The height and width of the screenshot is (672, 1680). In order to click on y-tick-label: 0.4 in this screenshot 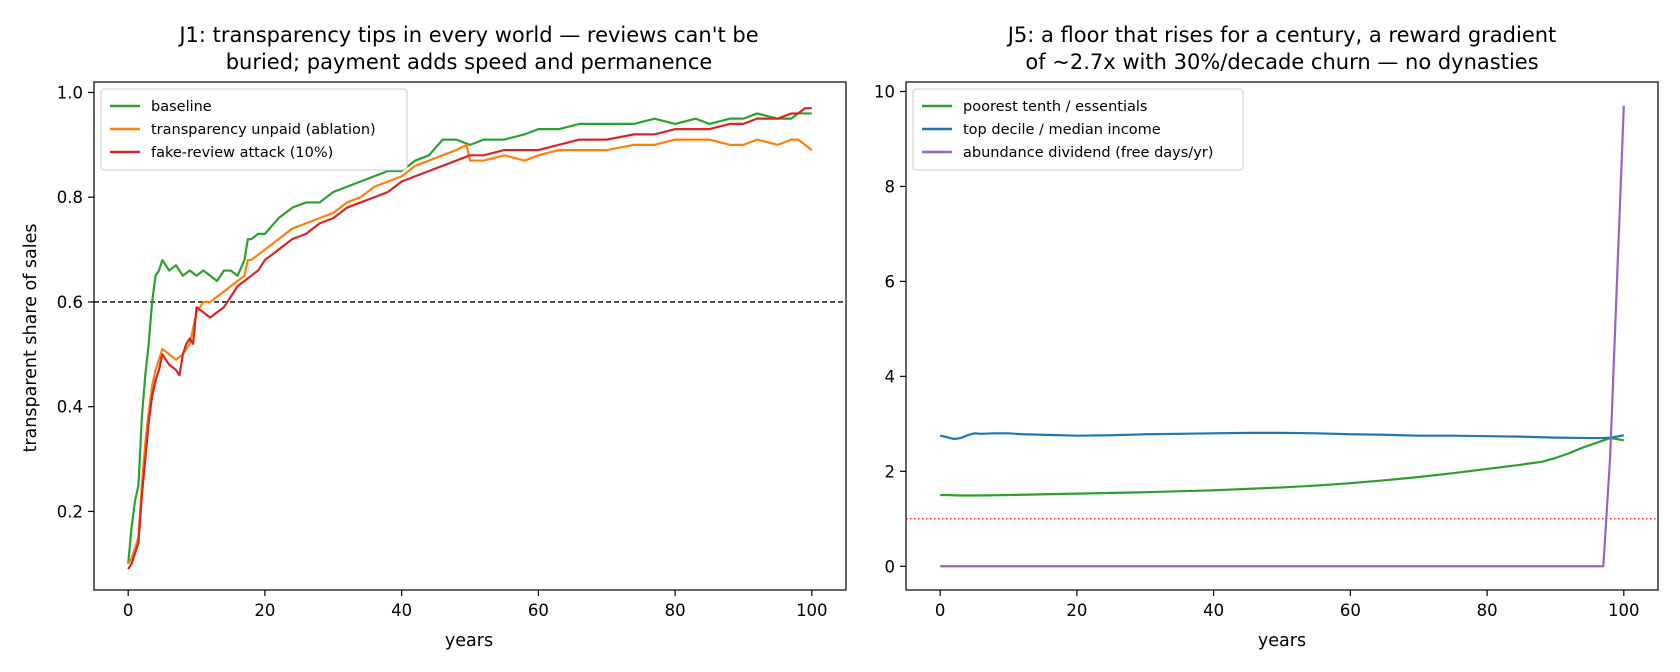, I will do `click(70, 407)`.